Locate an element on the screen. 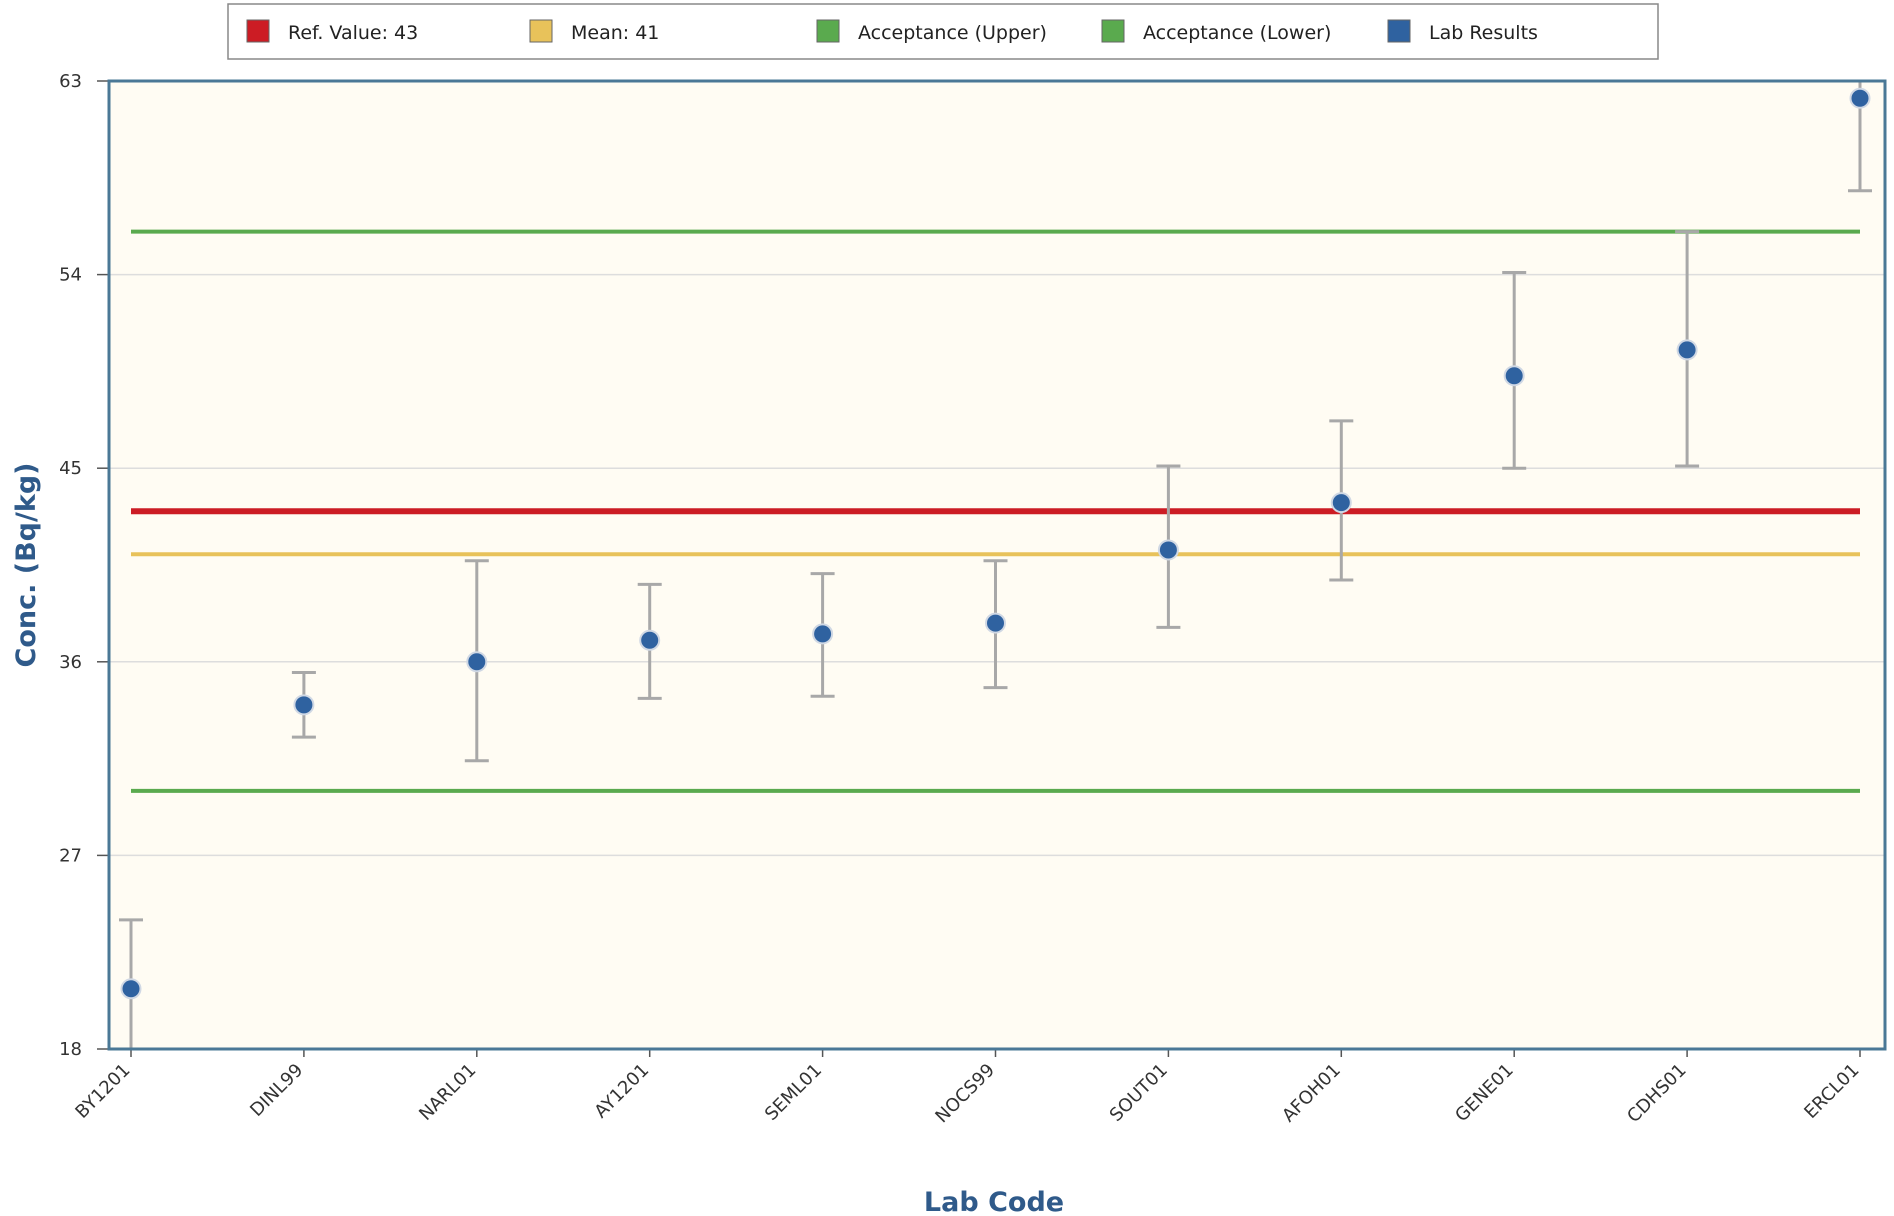 Image resolution: width=1894 pixels, height=1216 pixels. y-axis-title: Conc. (Bq/kg) is located at coordinates (26, 565).